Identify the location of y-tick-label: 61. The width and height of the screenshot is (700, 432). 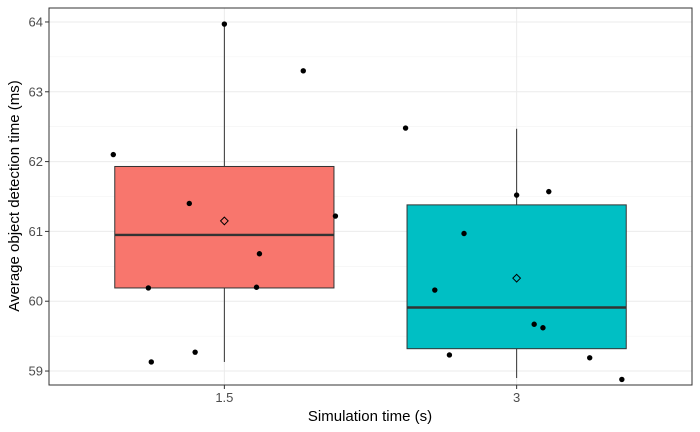
(36, 231).